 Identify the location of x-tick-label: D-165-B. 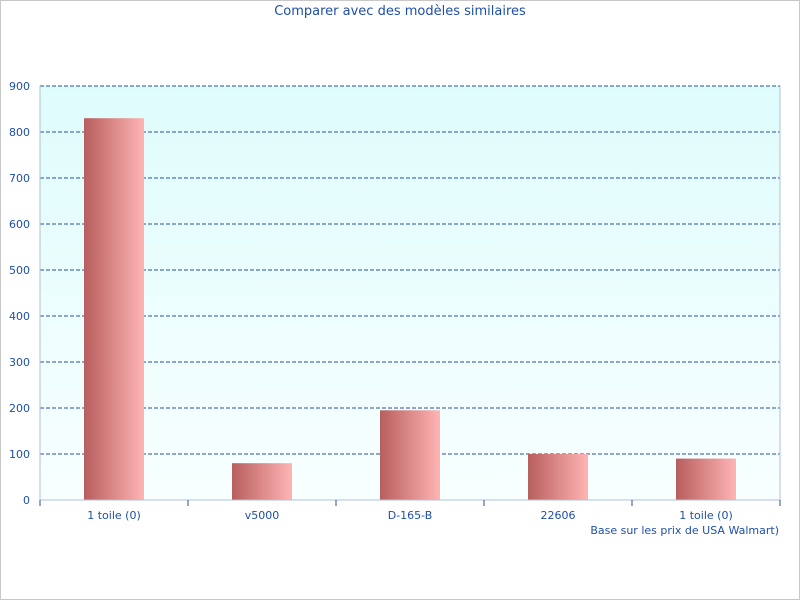
(410, 515).